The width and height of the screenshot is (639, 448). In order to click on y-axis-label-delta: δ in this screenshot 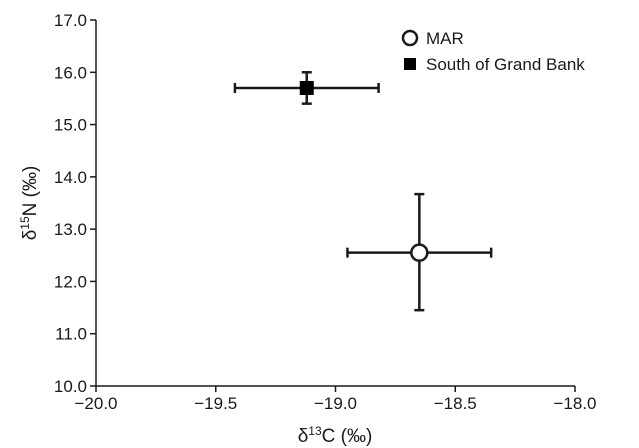, I will do `click(30, 235)`.